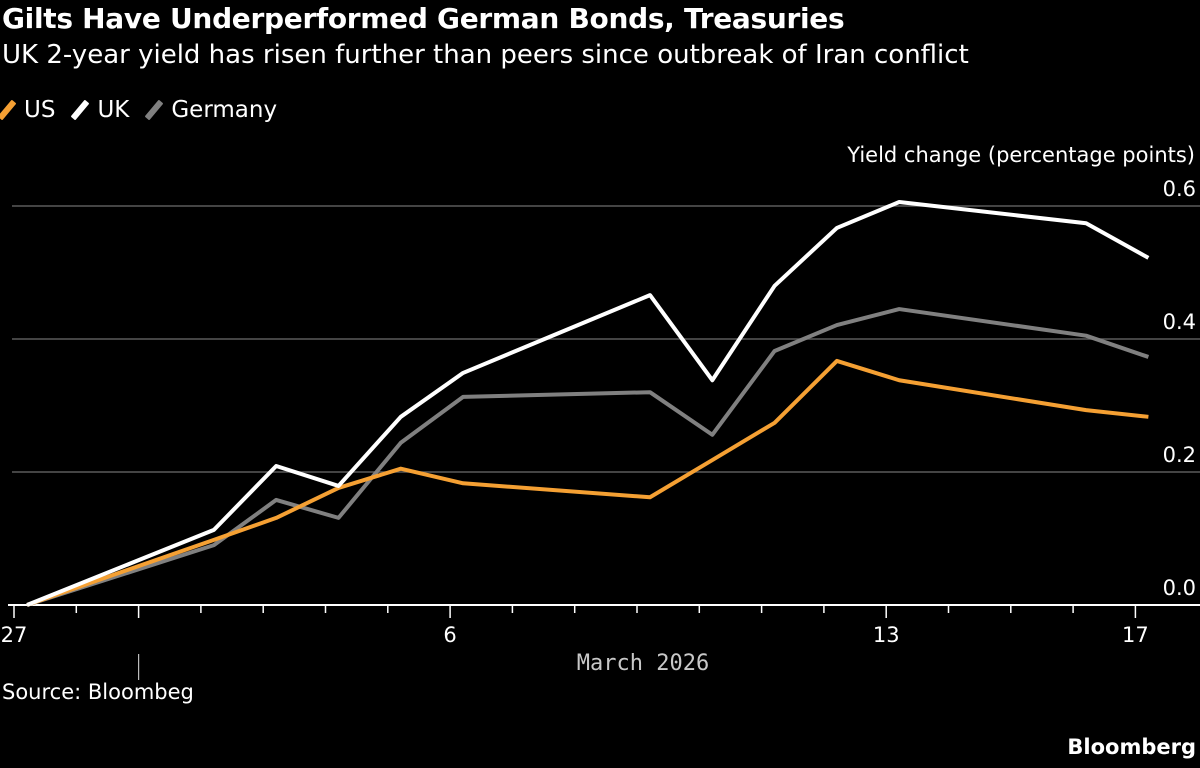  I want to click on legend-label-uk: UK, so click(113, 110).